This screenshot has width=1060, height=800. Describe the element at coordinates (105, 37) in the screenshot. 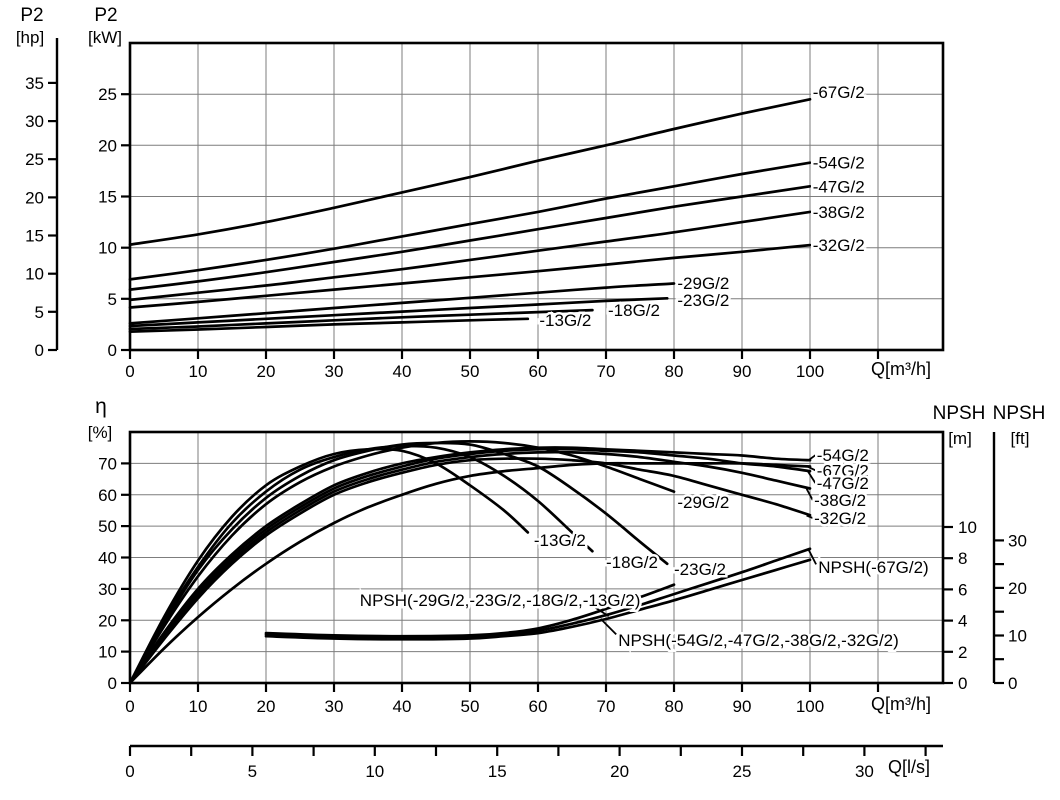

I see `p2-kw-axis-unit: [kW]` at that location.